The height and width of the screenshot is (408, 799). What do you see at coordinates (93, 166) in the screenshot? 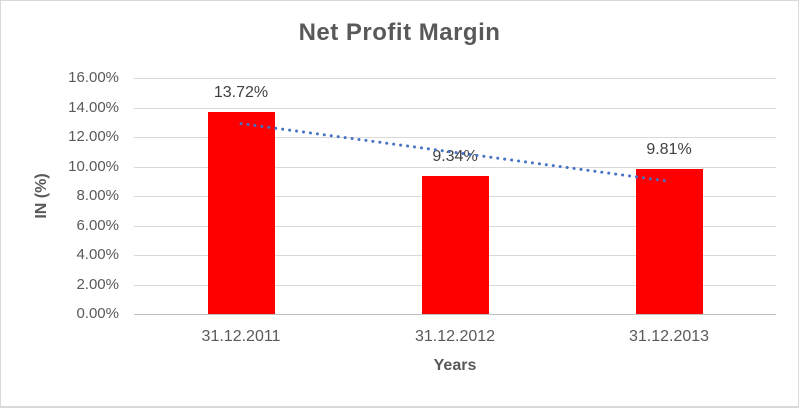
I see `y-tick-label: 10.00%` at bounding box center [93, 166].